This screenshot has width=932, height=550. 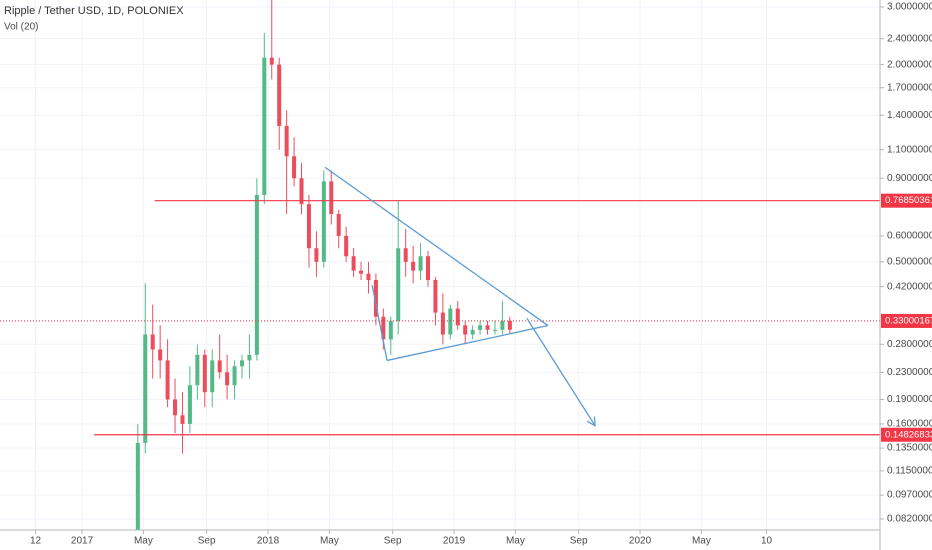 What do you see at coordinates (561, 372) in the screenshot?
I see `arrow-line` at bounding box center [561, 372].